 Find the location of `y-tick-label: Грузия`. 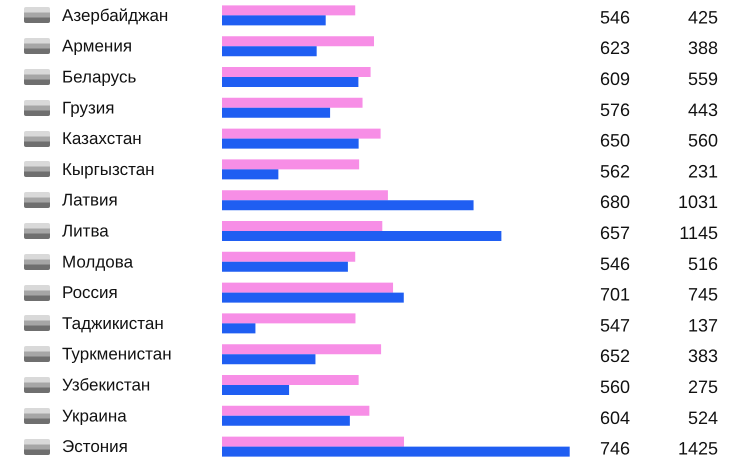

y-tick-label: Грузия is located at coordinates (88, 108).